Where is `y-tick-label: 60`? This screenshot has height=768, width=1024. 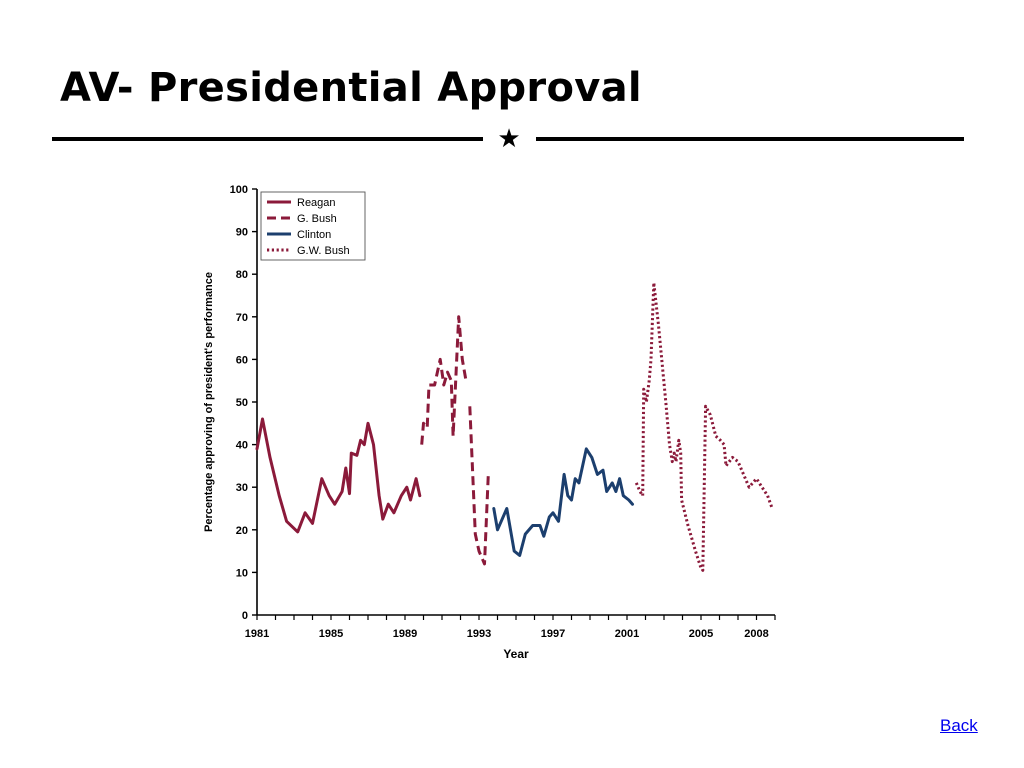
y-tick-label: 60 is located at coordinates (242, 360).